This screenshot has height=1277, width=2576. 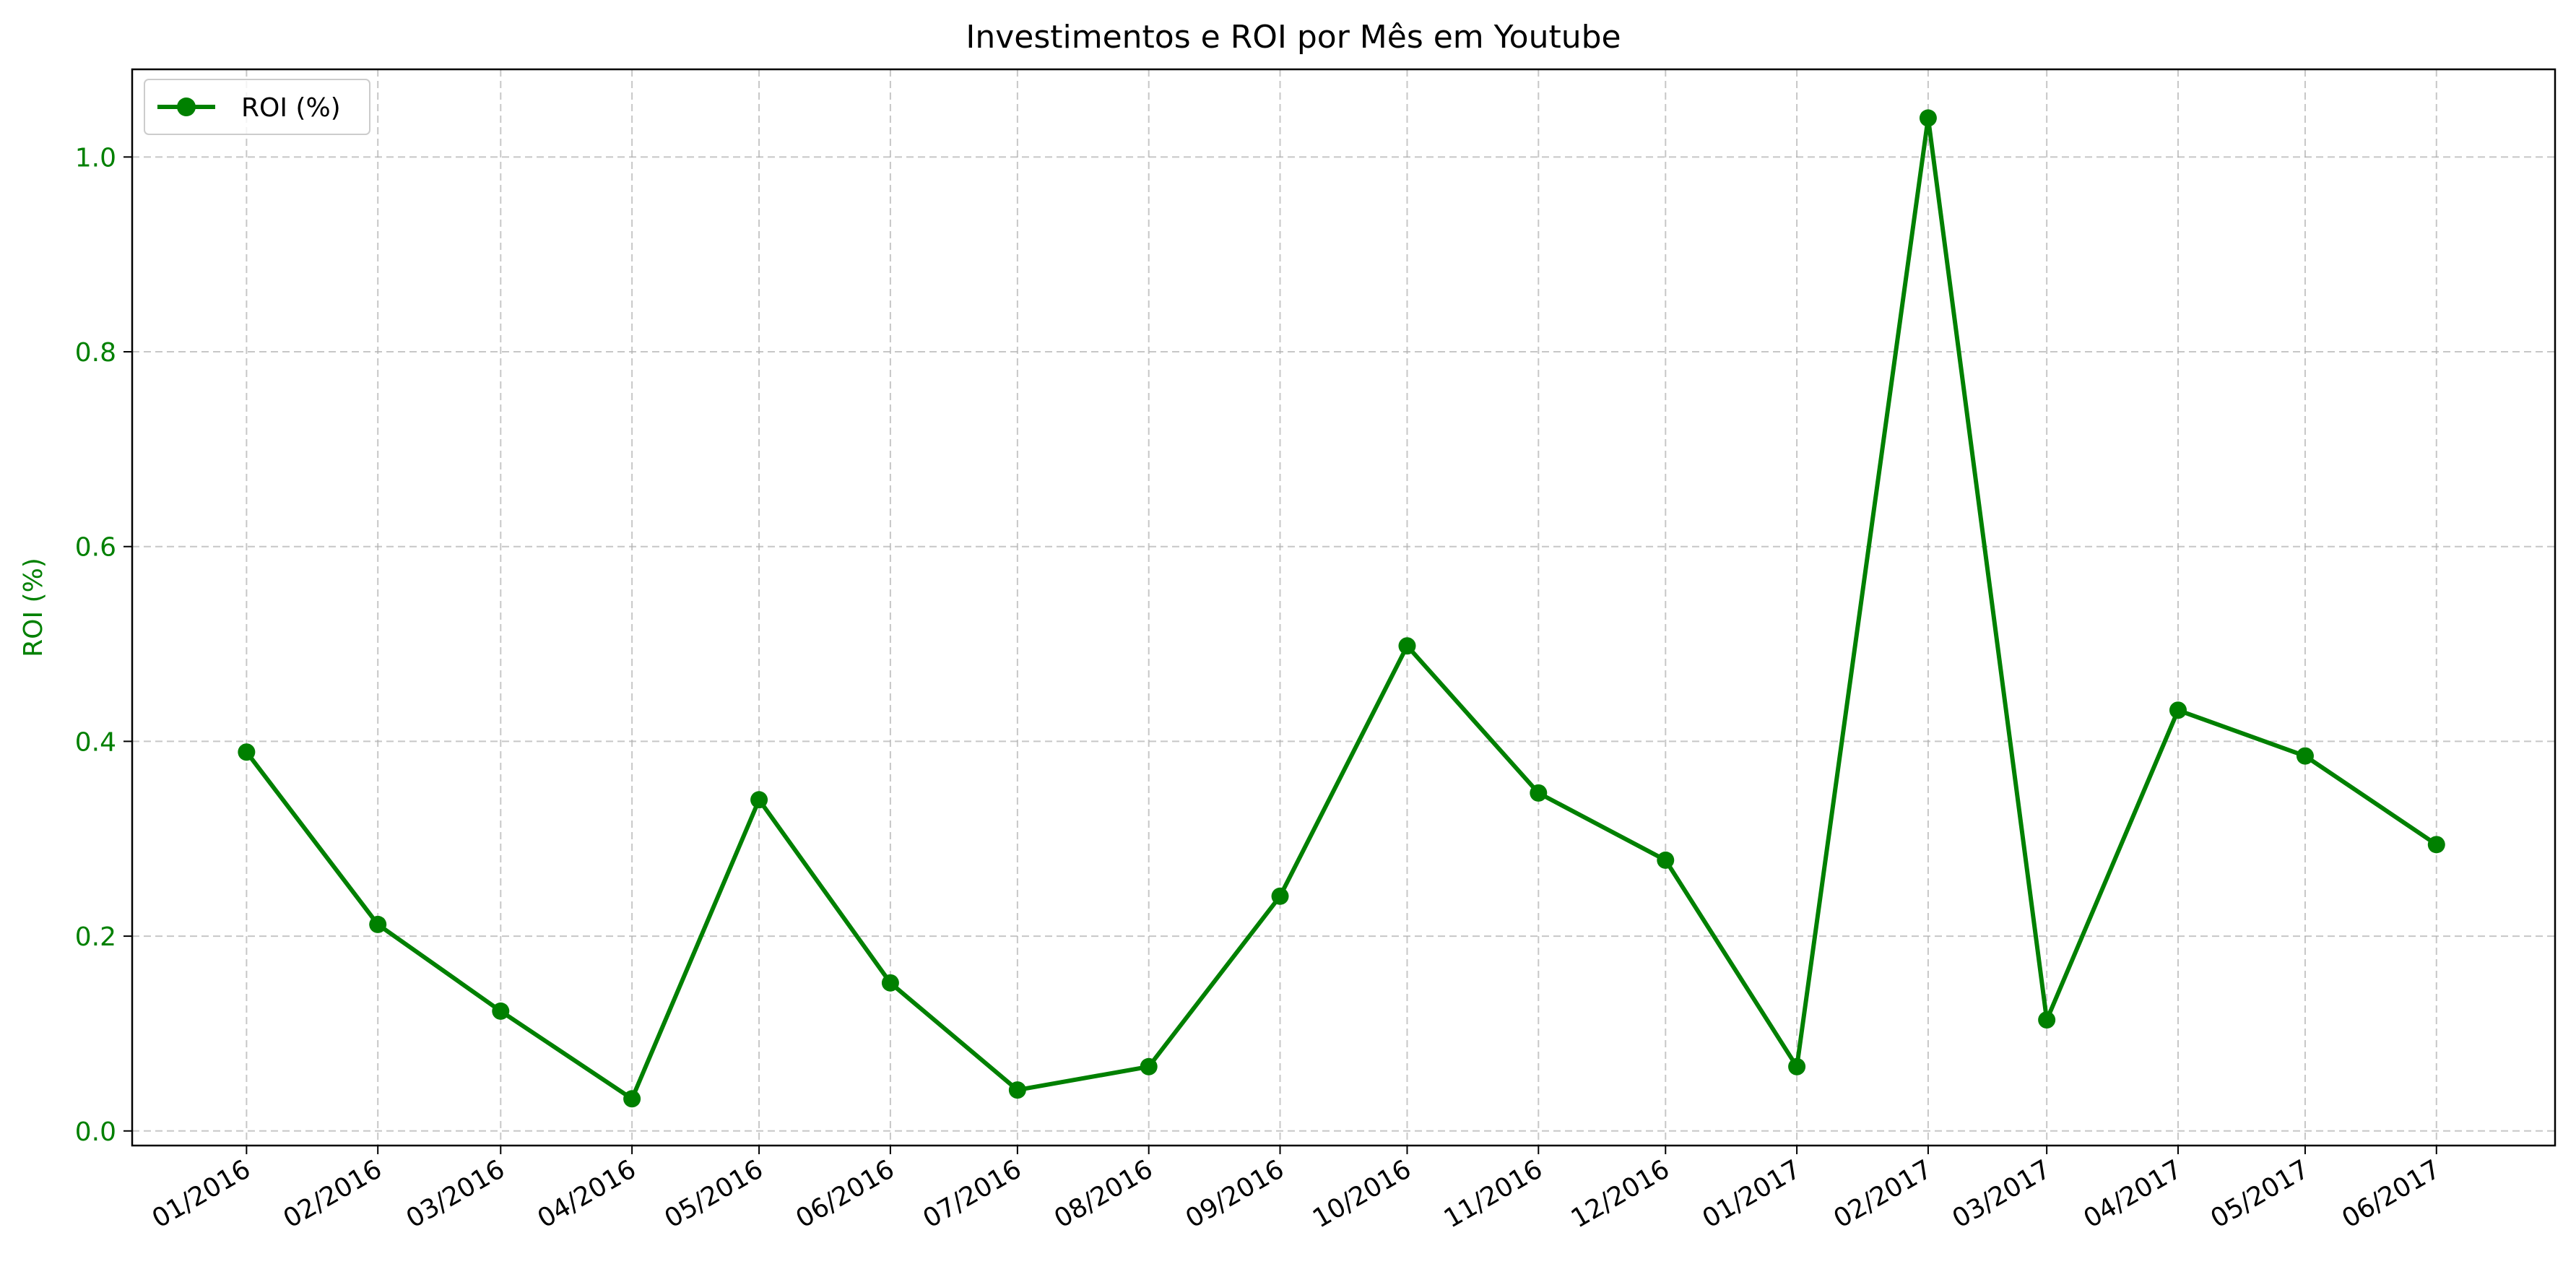 What do you see at coordinates (95, 353) in the screenshot?
I see `y-tick-label: 0.8` at bounding box center [95, 353].